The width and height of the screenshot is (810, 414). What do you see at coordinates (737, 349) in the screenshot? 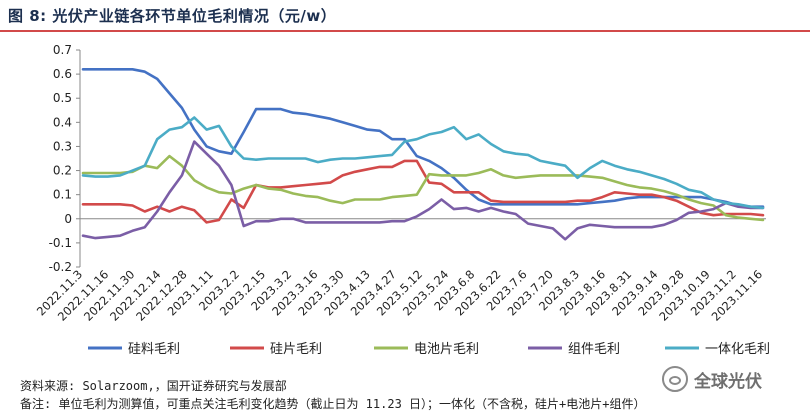
I see `legend-label: 一体化毛利` at bounding box center [737, 349].